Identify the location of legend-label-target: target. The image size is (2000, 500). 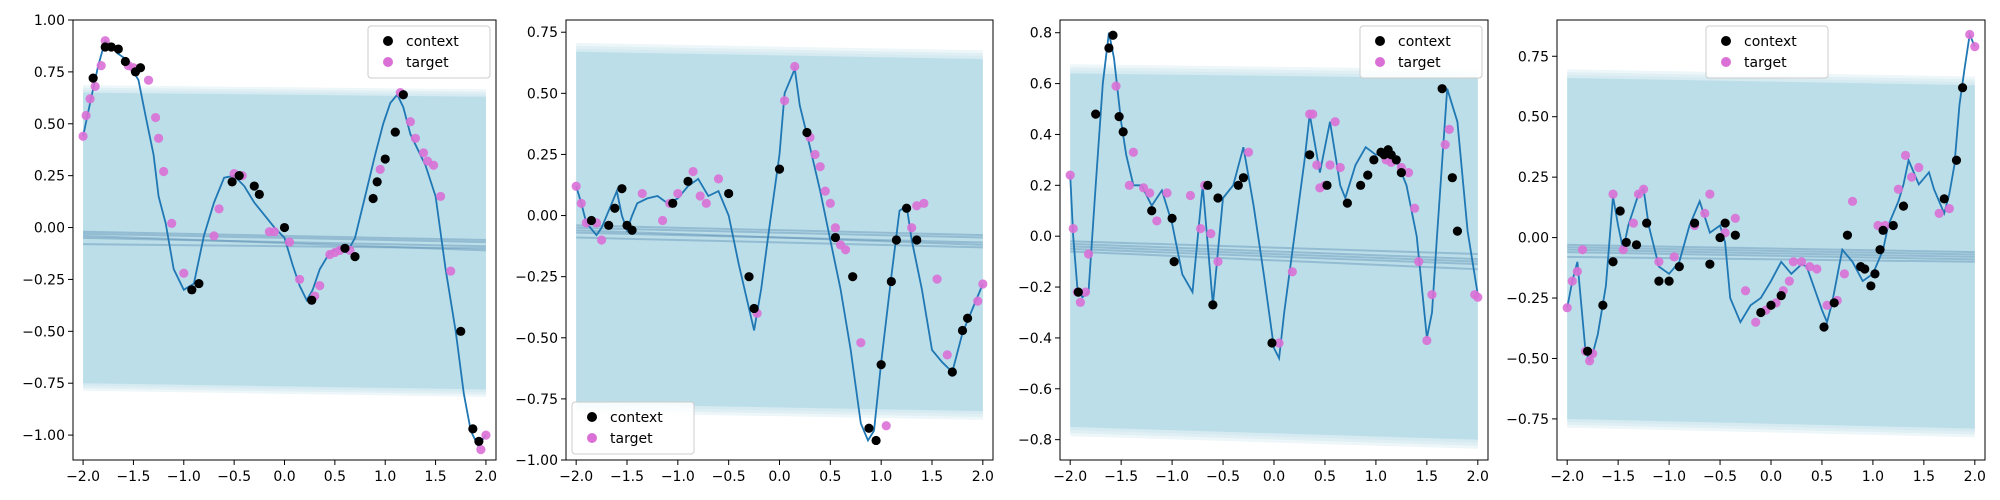
(1419, 63).